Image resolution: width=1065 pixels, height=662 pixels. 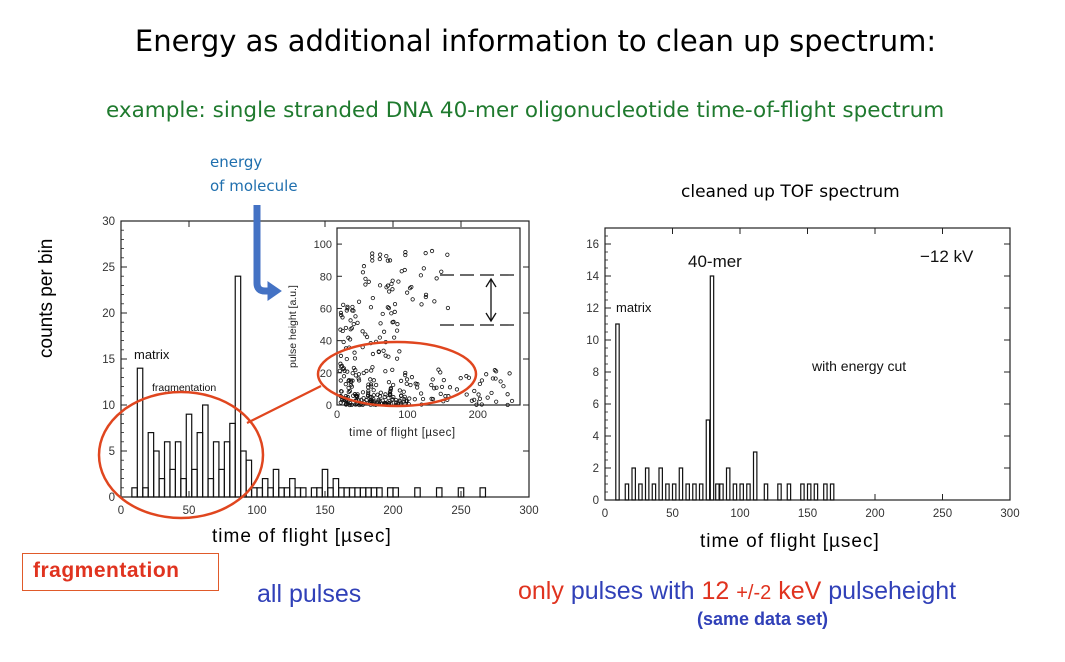 I want to click on filtered-pulses-caption: only pulses with 12 +/-2 keV pulseheight, so click(x=737, y=591).